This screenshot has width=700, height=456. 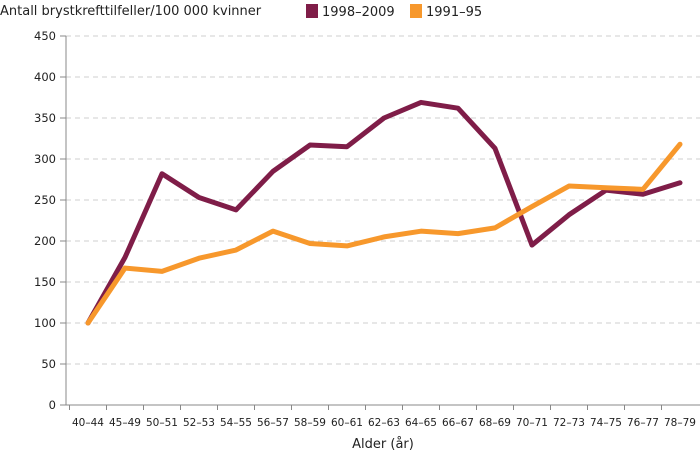 I want to click on legend-label: 1998–2009, so click(x=358, y=12).